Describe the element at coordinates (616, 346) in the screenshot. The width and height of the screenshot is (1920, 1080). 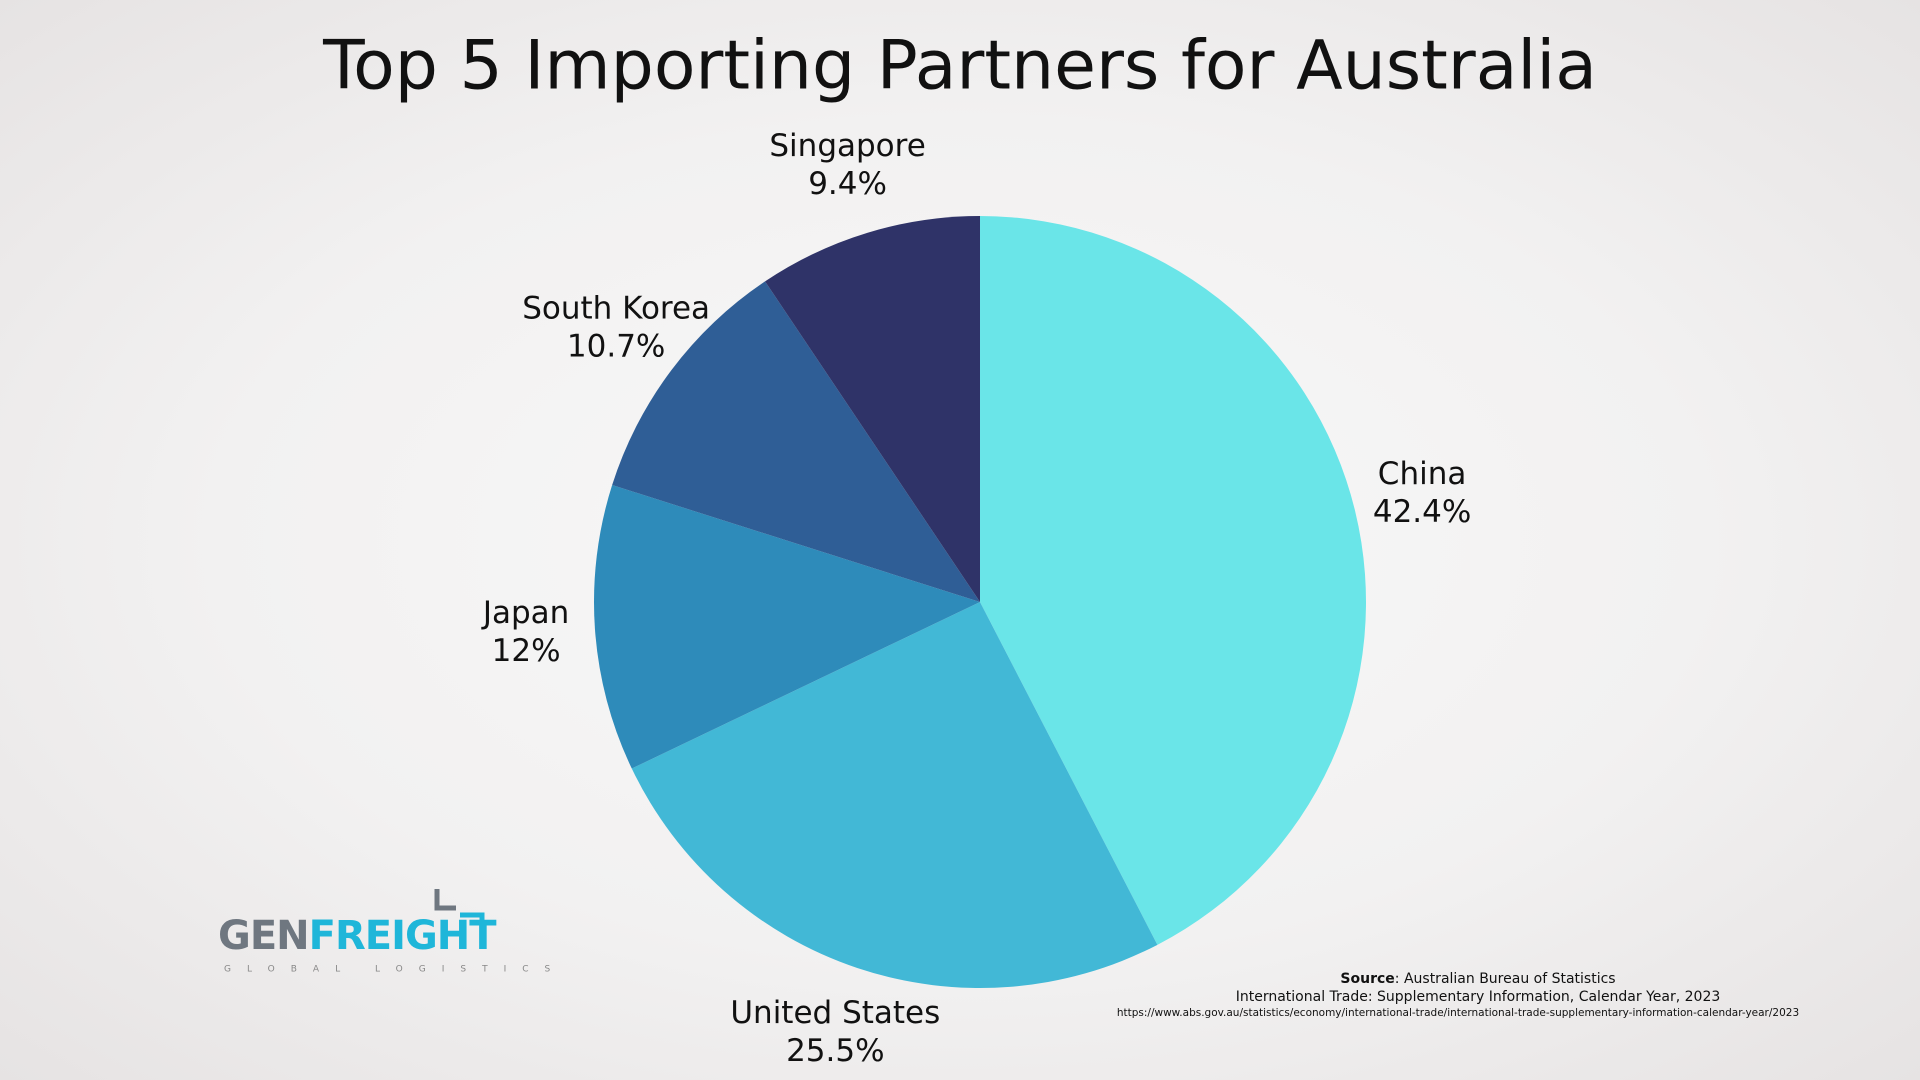
I see `data-label: 10.7%` at that location.